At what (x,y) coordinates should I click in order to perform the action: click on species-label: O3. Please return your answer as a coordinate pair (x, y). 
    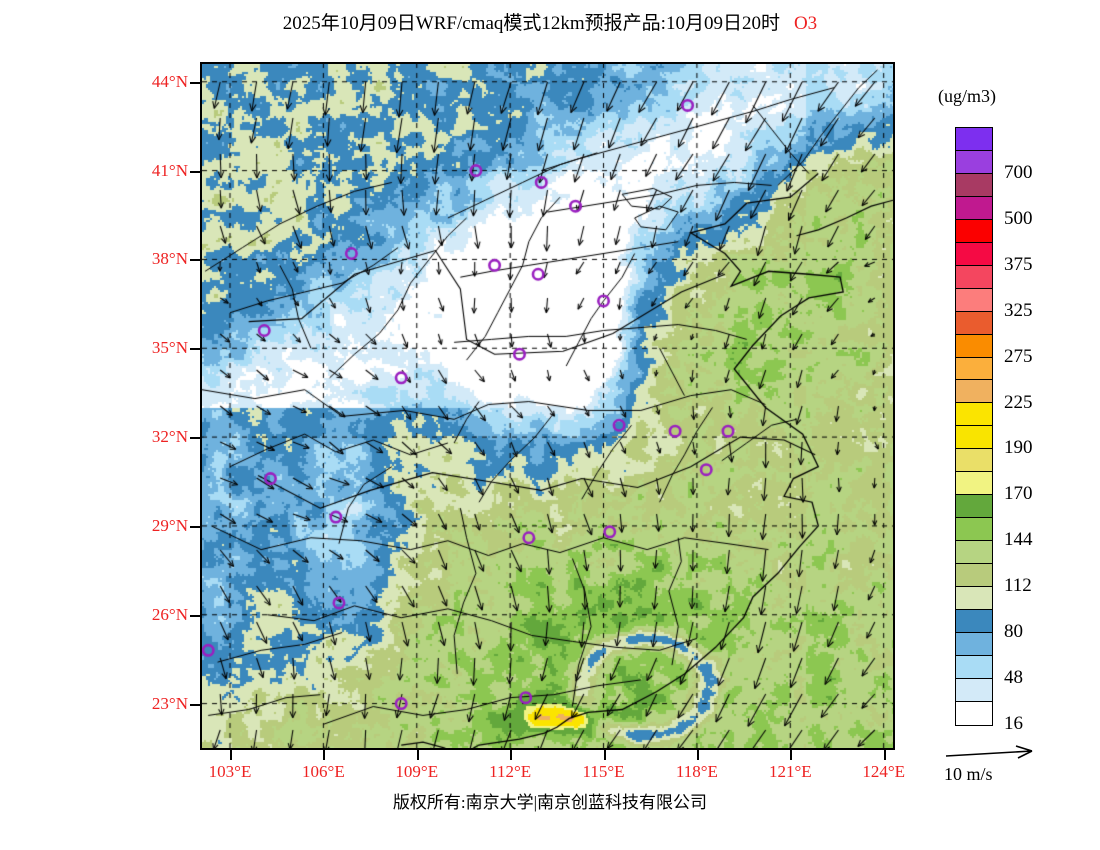
    Looking at the image, I should click on (805, 23).